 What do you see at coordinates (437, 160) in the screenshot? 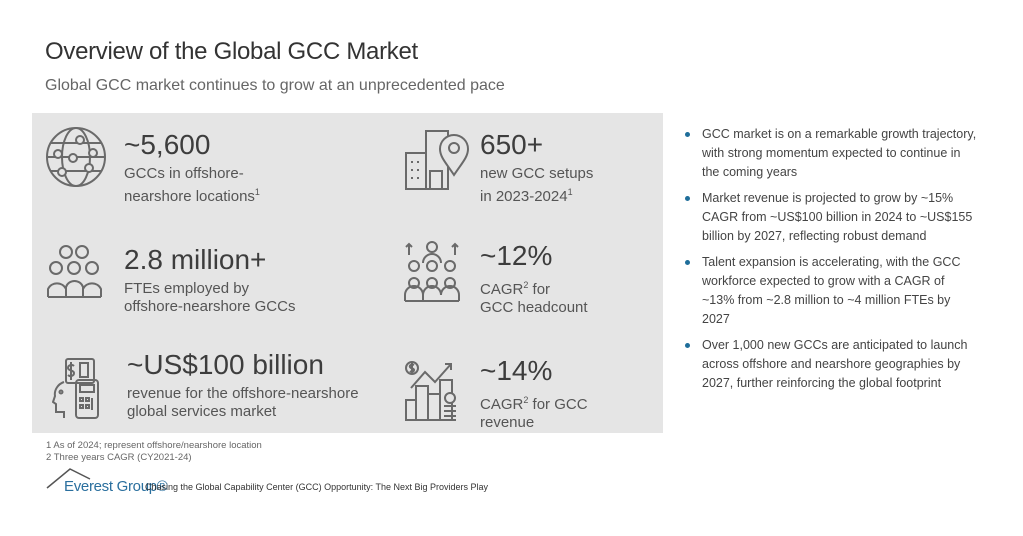
I see `building-location-pin-icon` at bounding box center [437, 160].